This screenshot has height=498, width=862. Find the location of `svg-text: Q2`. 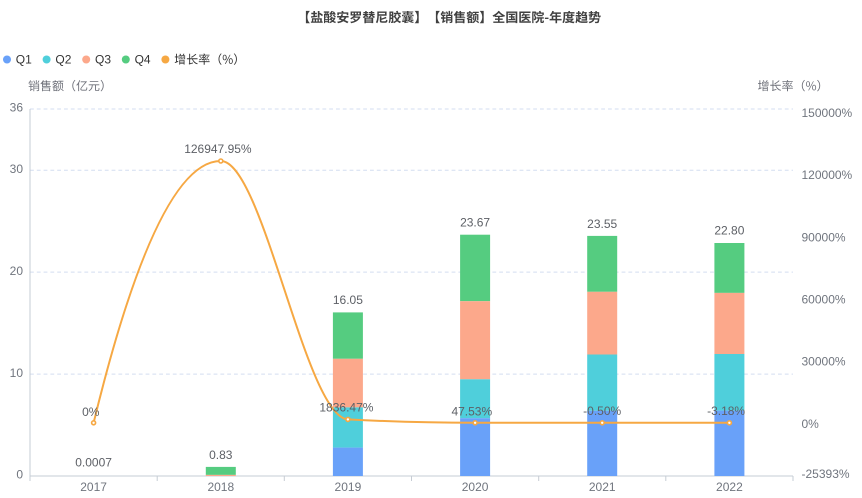

svg-text: Q2 is located at coordinates (63, 60).